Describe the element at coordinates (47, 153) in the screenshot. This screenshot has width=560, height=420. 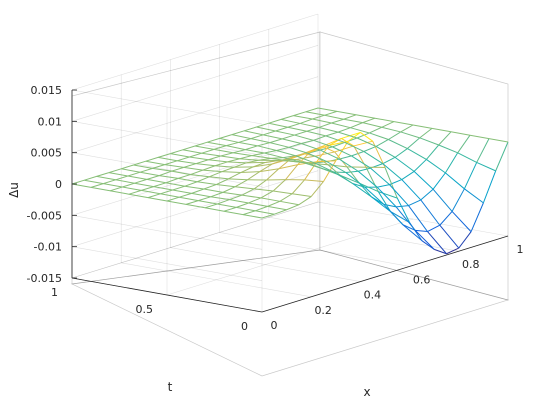
I see `z-tick-label: 0.005` at that location.